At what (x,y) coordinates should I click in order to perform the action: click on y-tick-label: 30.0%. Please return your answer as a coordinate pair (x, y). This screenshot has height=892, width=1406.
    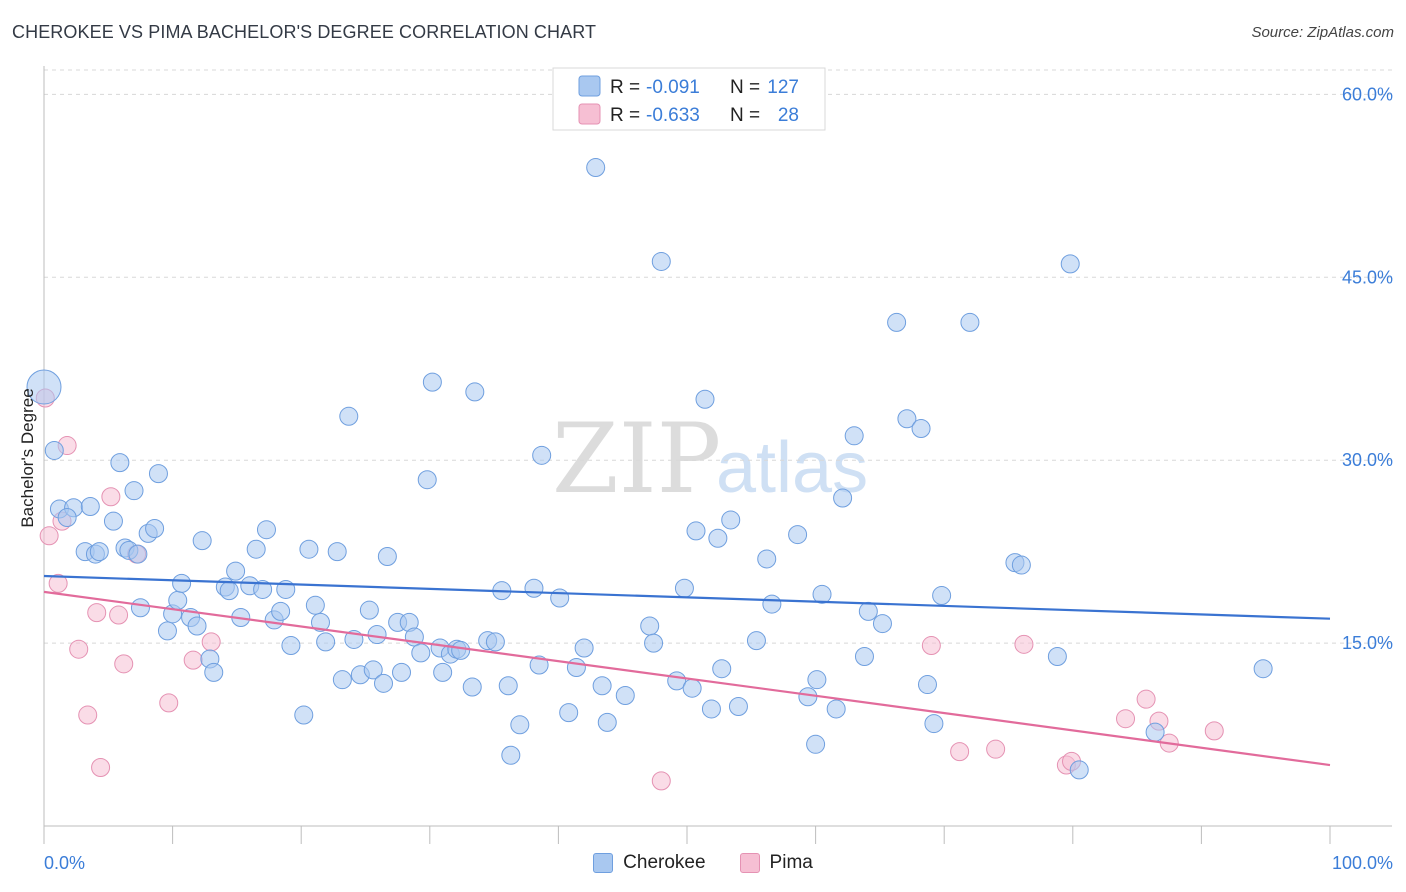
    Looking at the image, I should click on (1367, 460).